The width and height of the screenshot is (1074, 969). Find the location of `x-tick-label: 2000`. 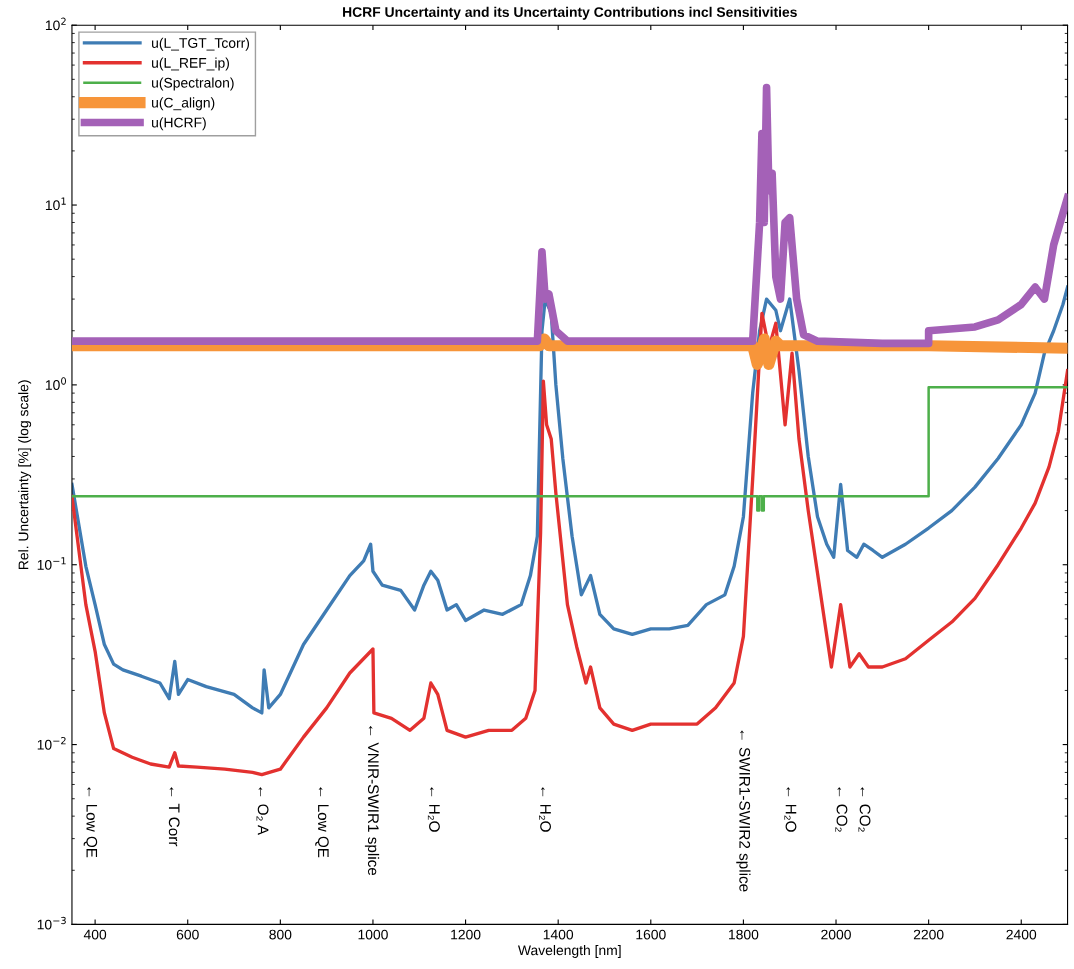

x-tick-label: 2000 is located at coordinates (836, 934).